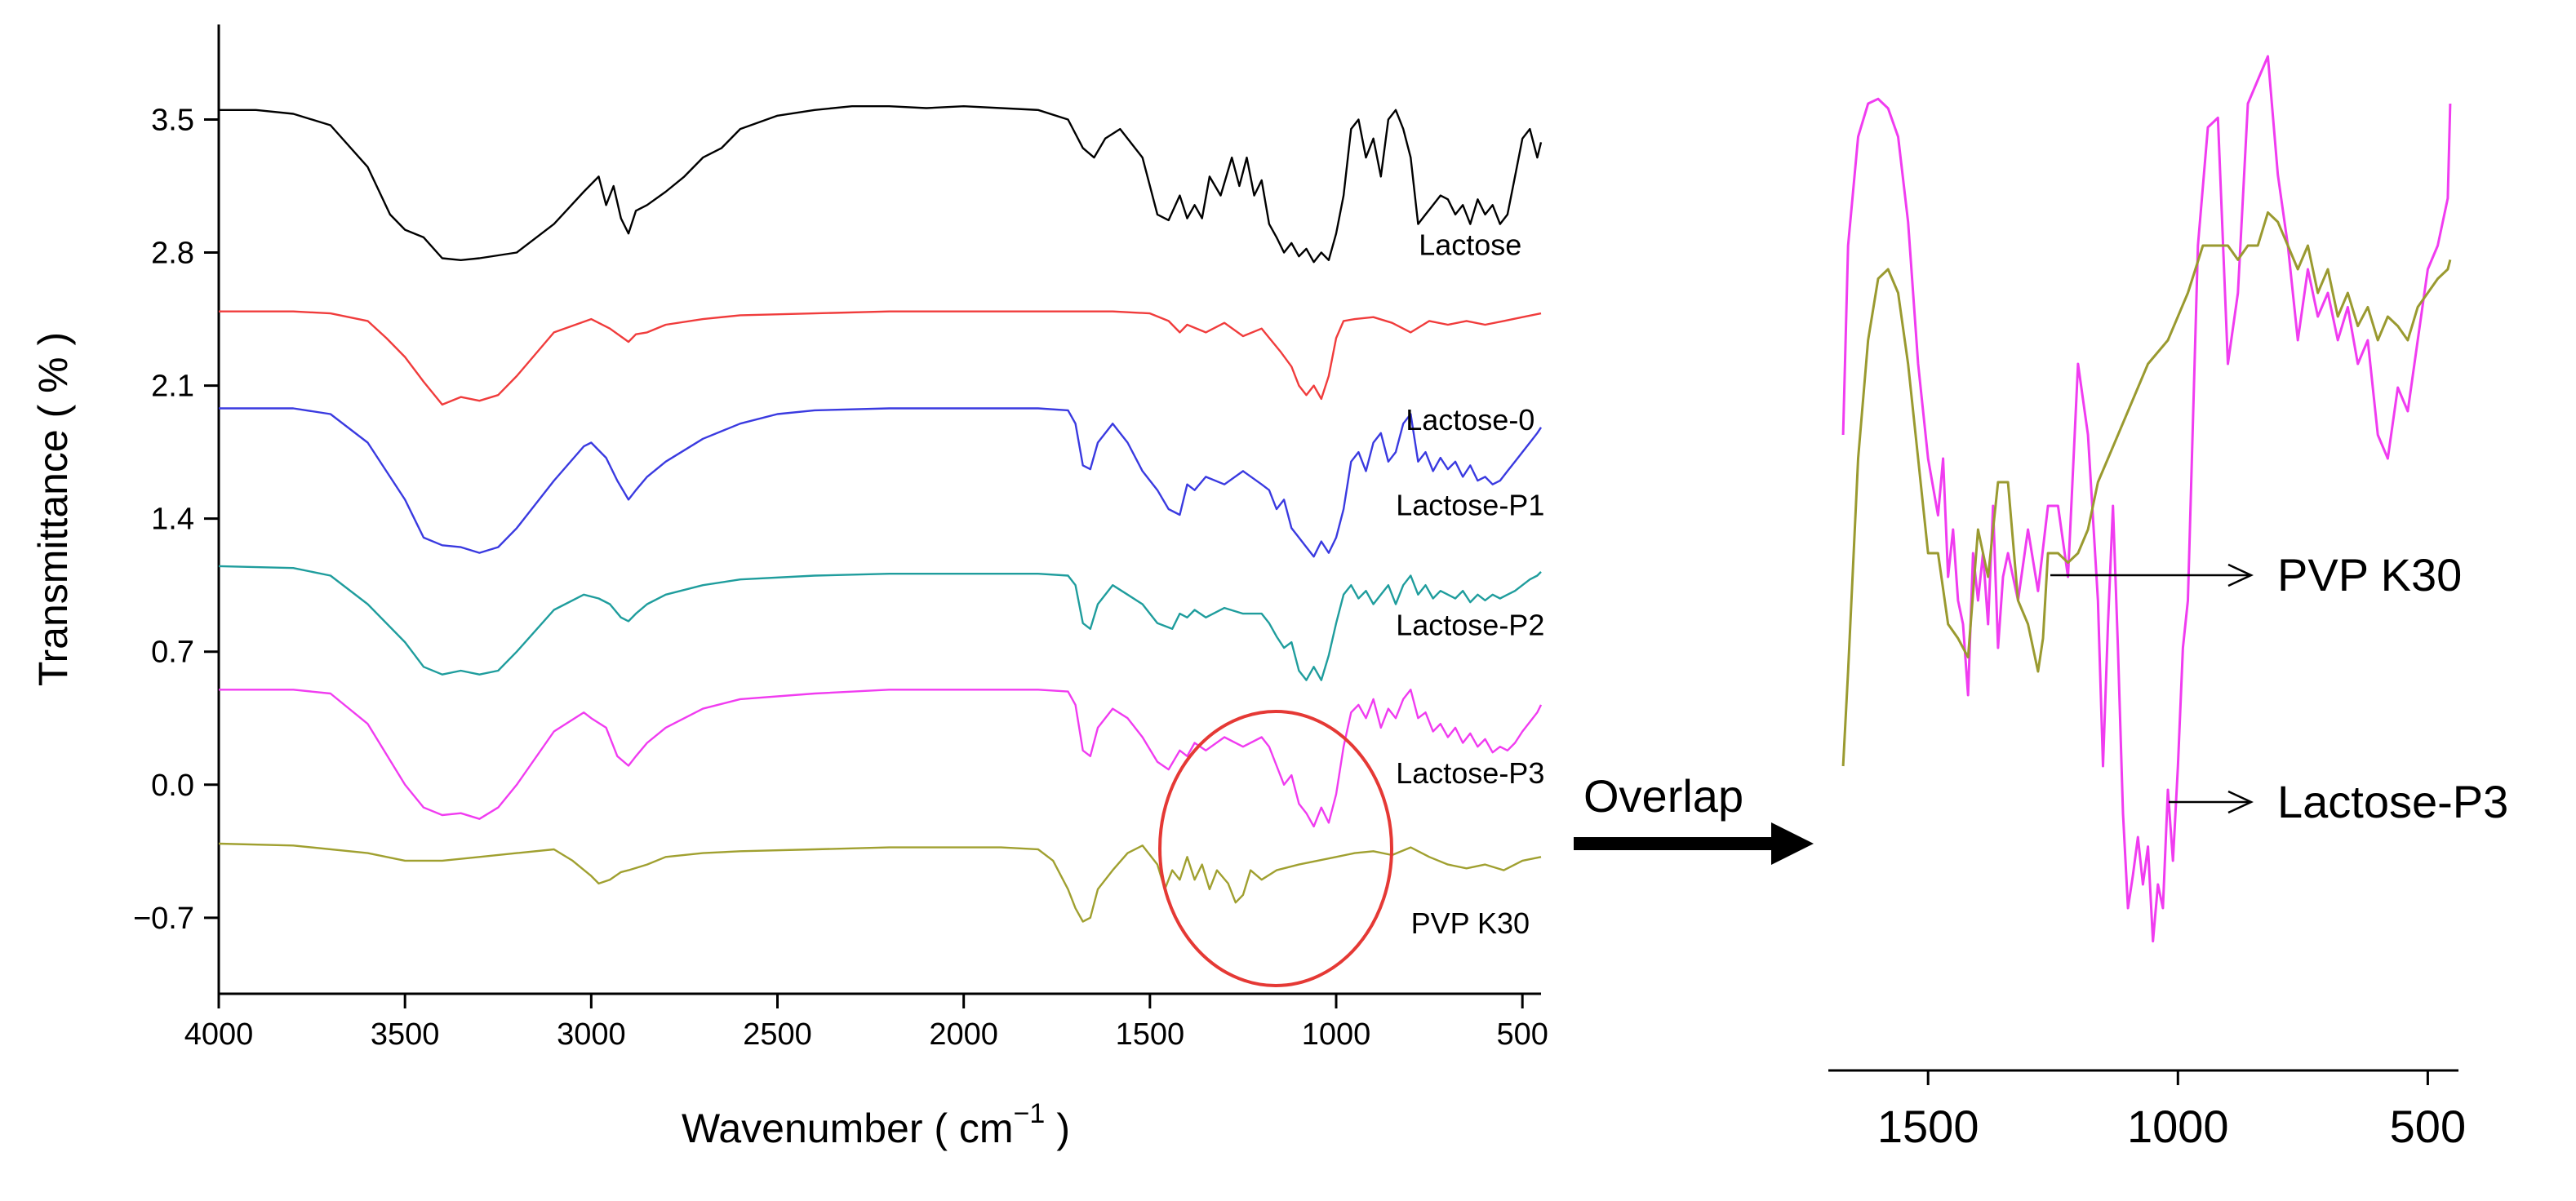  What do you see at coordinates (163, 919) in the screenshot?
I see `main-y-tick-label: −0.7` at bounding box center [163, 919].